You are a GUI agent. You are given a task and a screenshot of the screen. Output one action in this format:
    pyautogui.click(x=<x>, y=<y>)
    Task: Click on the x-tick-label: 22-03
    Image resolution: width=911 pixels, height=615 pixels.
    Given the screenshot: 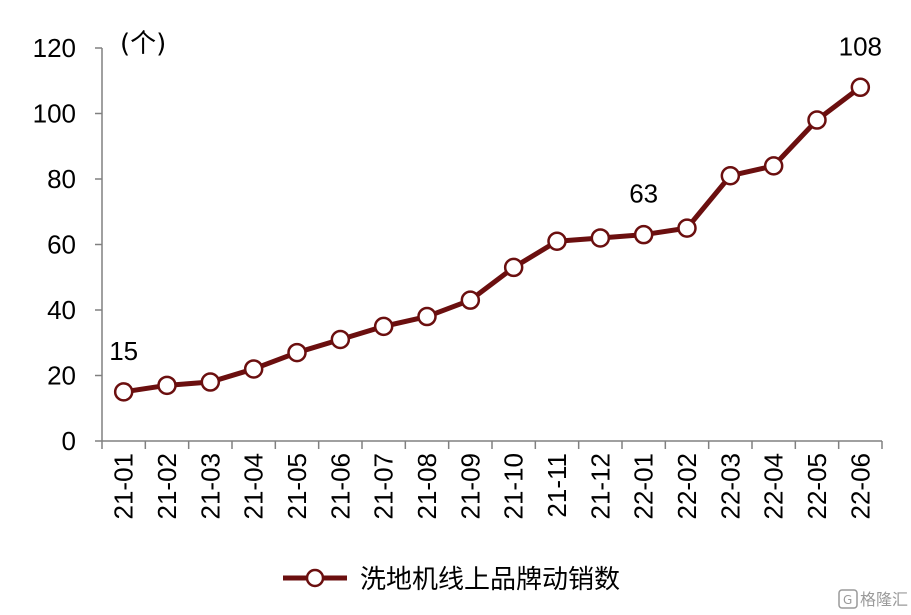 What is the action you would take?
    pyautogui.click(x=730, y=486)
    